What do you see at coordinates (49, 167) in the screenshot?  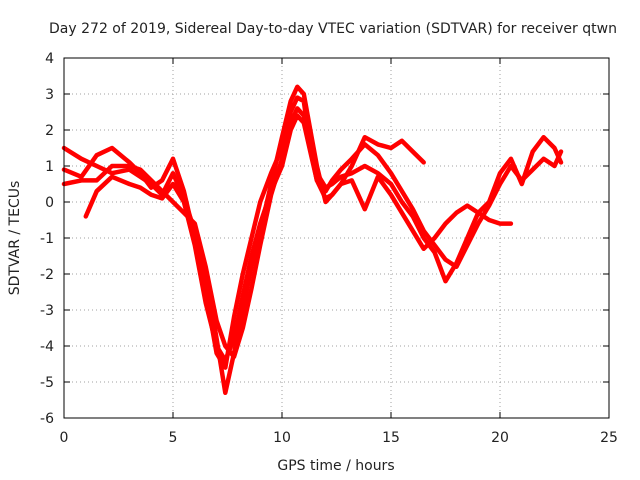 I see `y-tick-label: 1` at bounding box center [49, 167].